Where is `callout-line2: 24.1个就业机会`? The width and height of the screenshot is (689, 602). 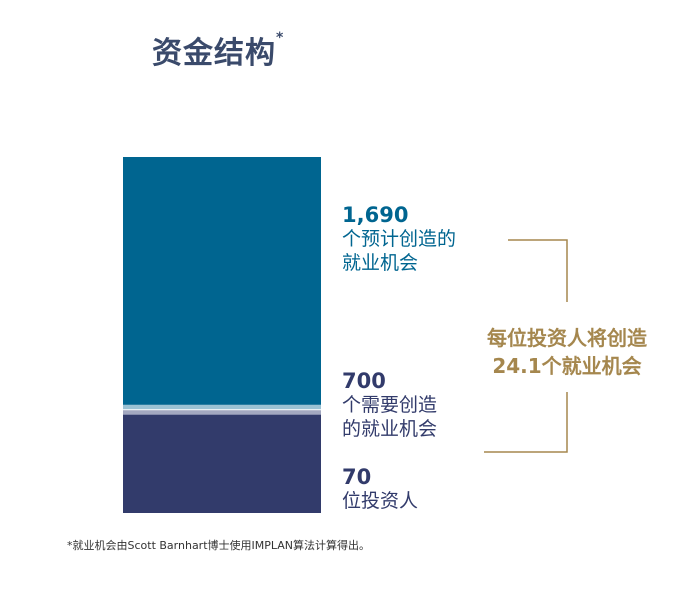
callout-line2: 24.1个就业机会 is located at coordinates (567, 366).